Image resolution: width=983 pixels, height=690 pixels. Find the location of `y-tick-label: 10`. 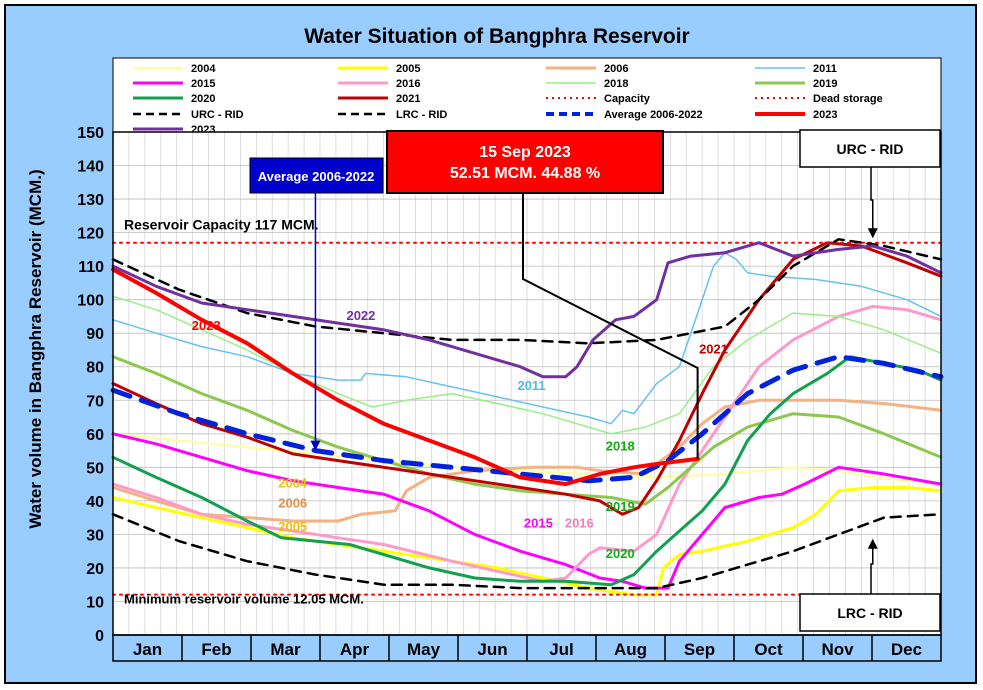

y-tick-label: 10 is located at coordinates (95, 602).